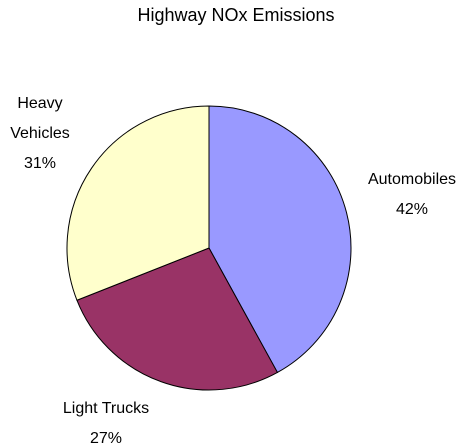 The width and height of the screenshot is (472, 445). What do you see at coordinates (412, 179) in the screenshot?
I see `slice-label: Automobiles` at bounding box center [412, 179].